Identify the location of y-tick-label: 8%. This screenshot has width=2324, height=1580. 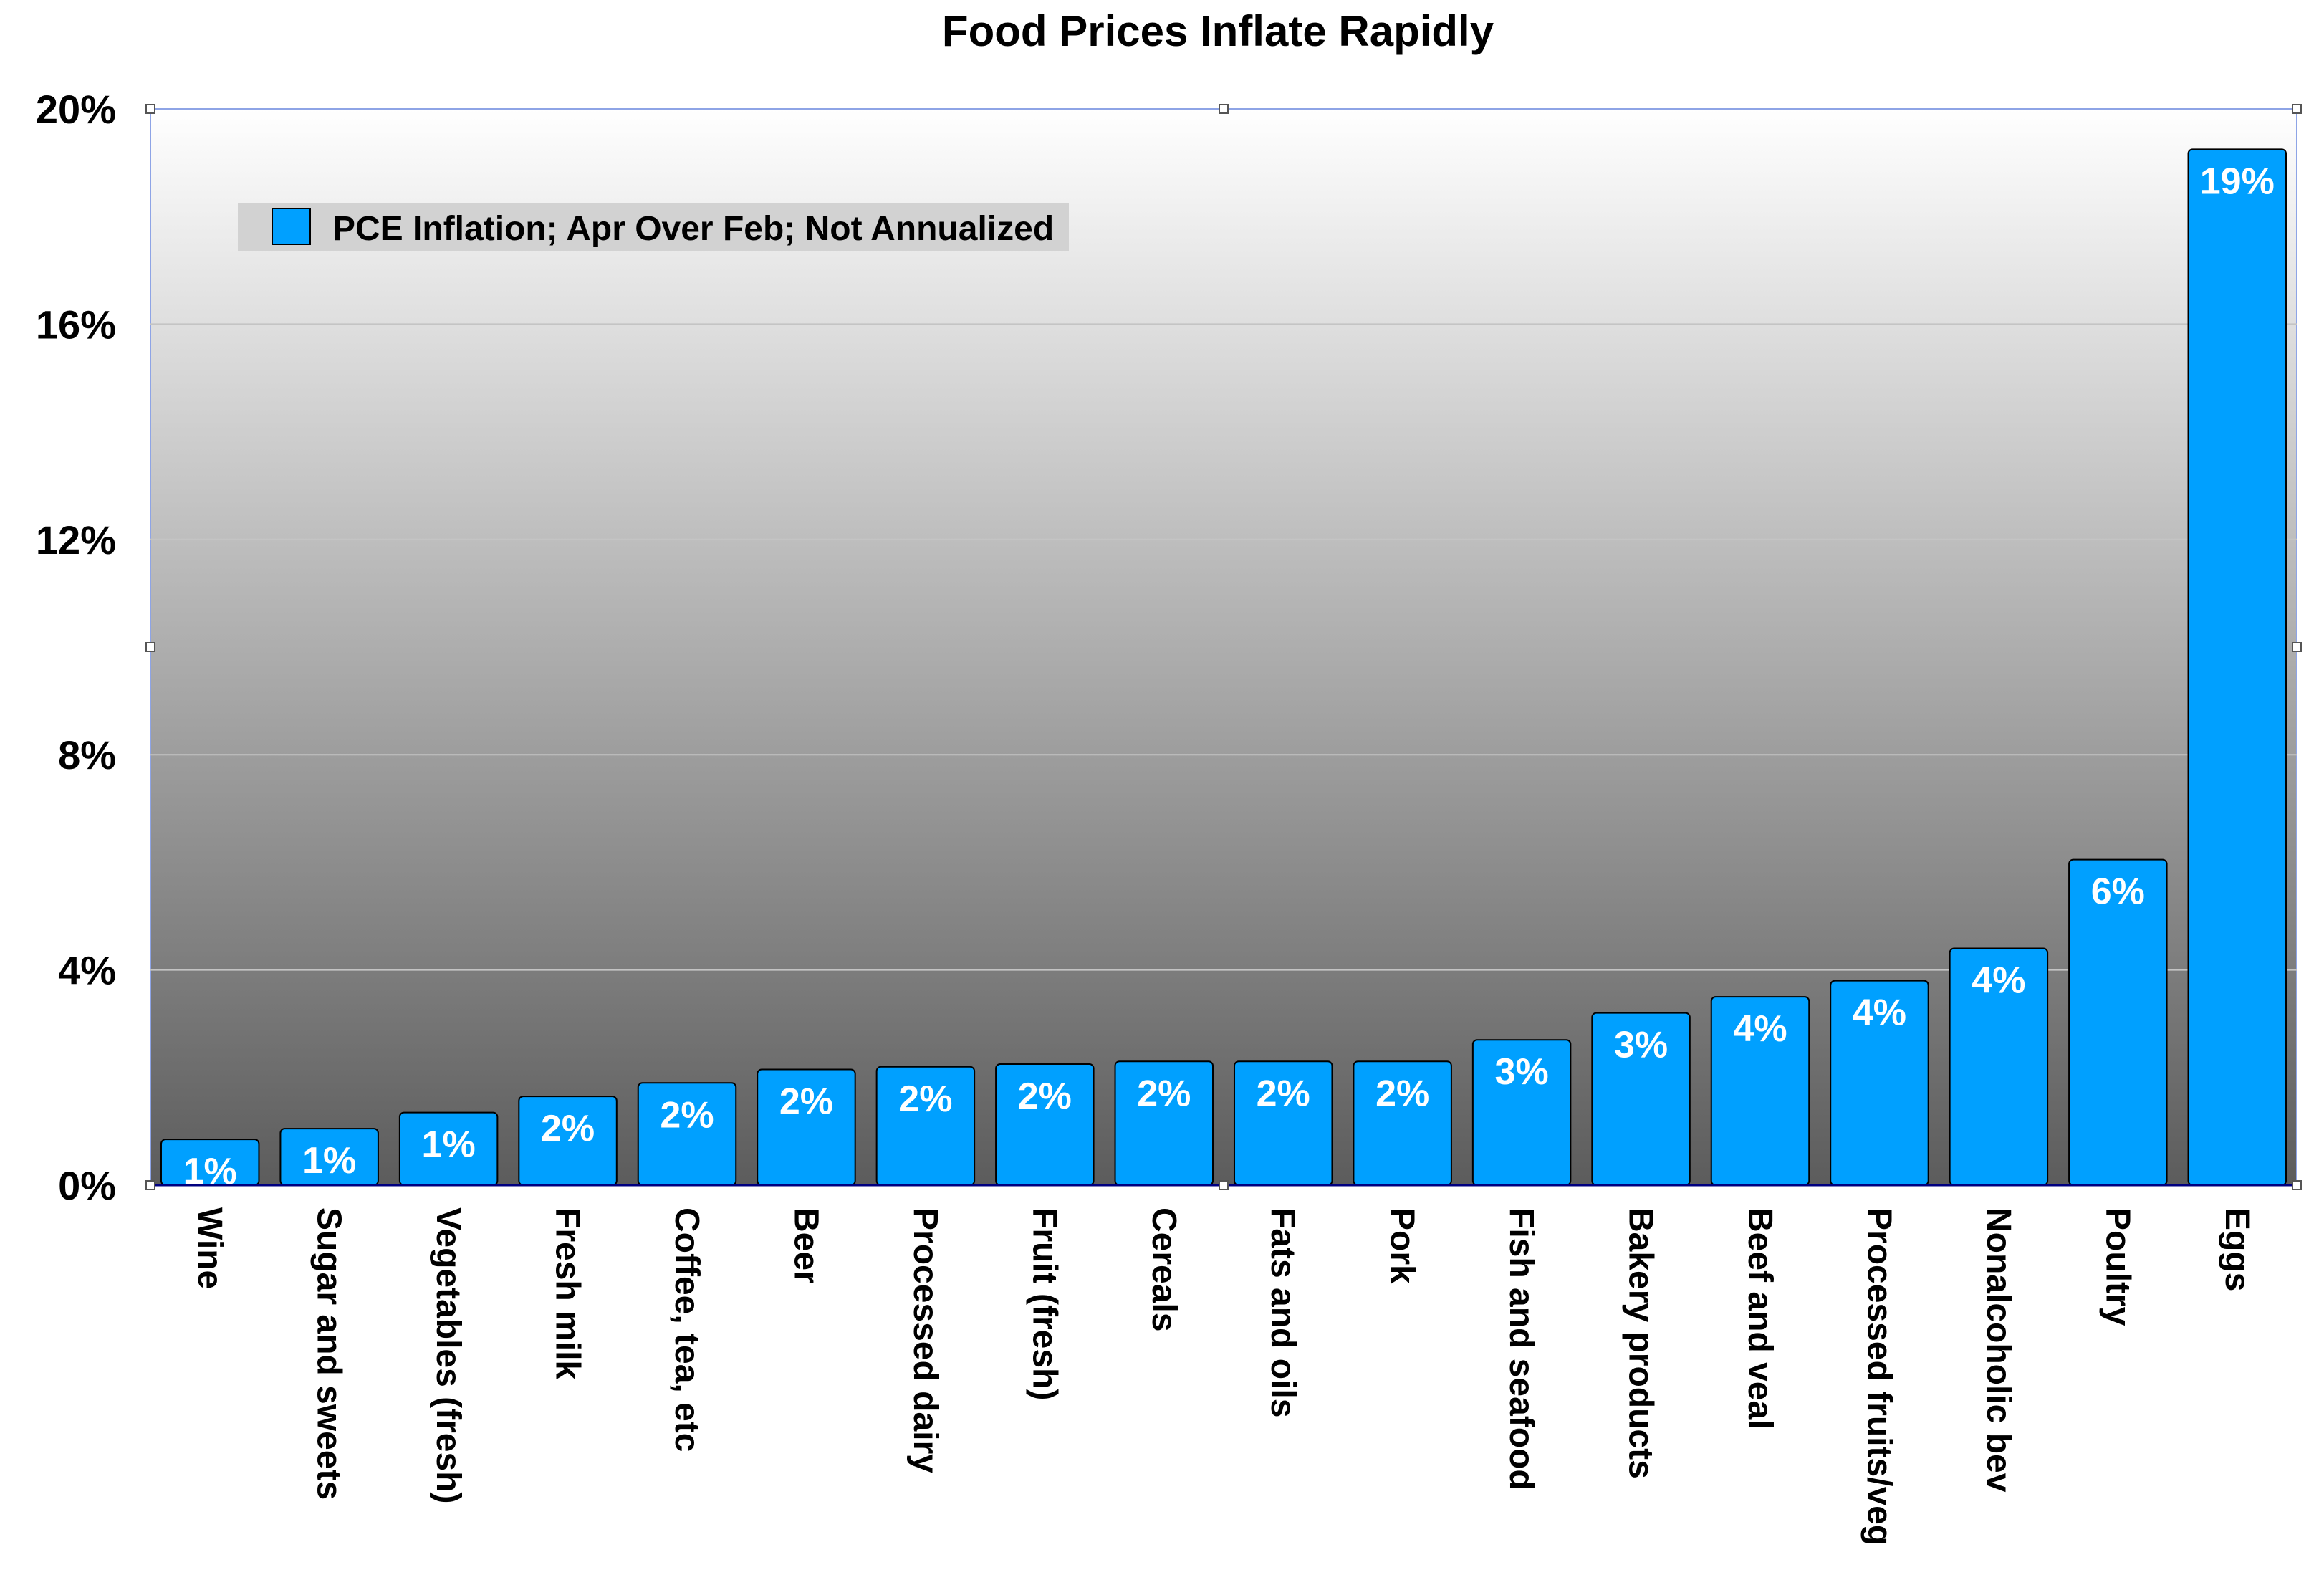
(87, 755).